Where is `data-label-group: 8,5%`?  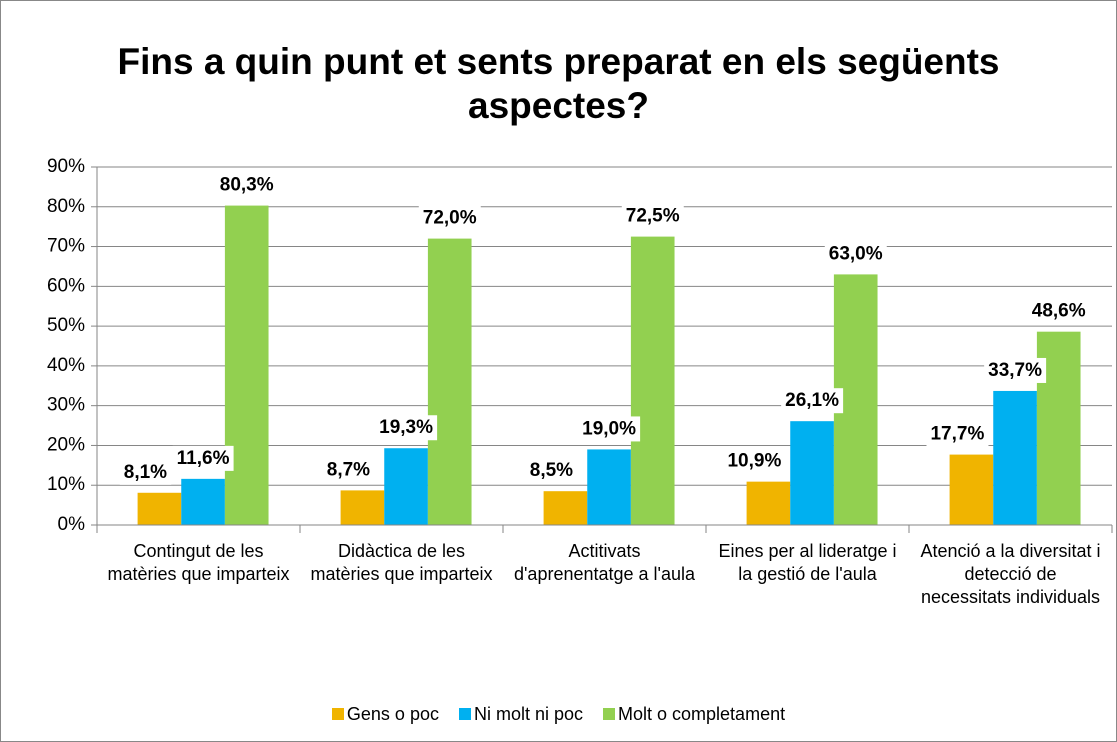
data-label-group: 8,5% is located at coordinates (551, 471).